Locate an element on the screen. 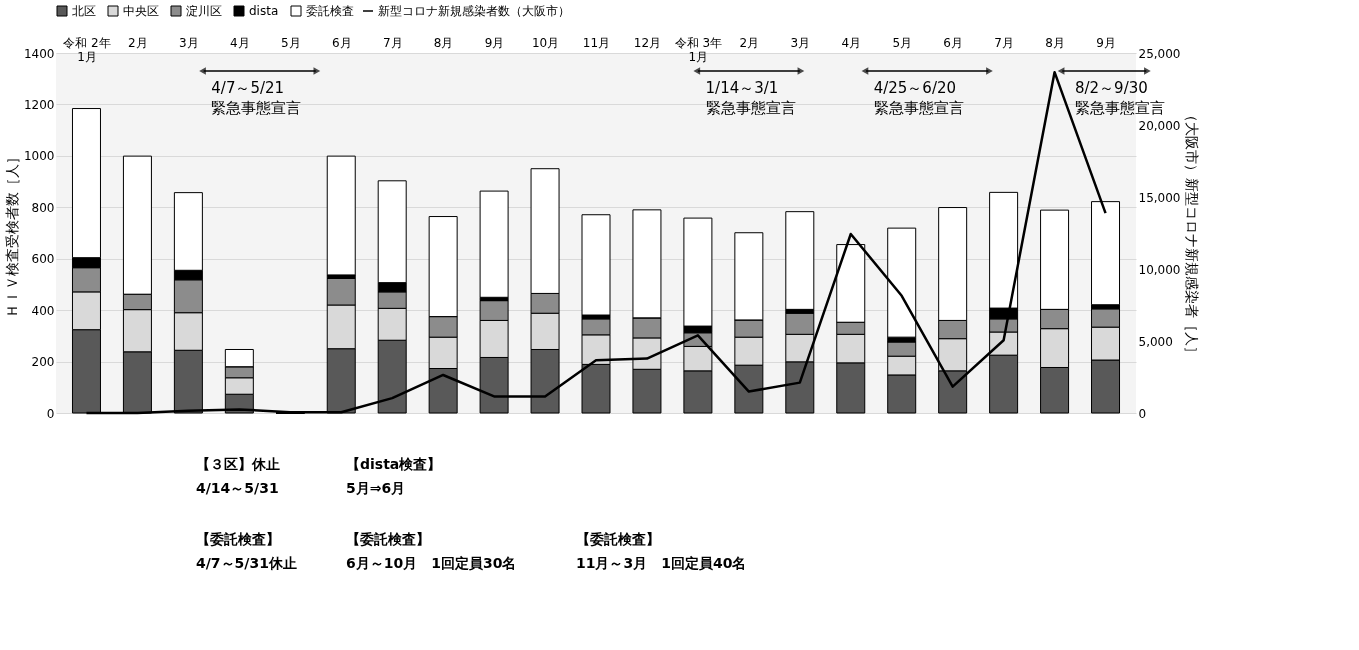  y-tick-label: 600 is located at coordinates (43, 259).